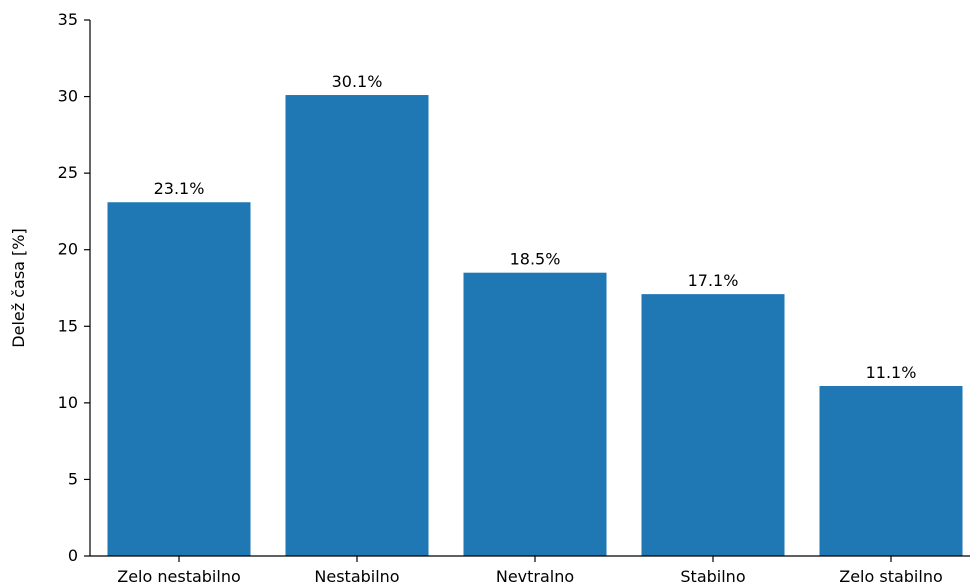 Image resolution: width=973 pixels, height=588 pixels. Describe the element at coordinates (68, 96) in the screenshot. I see `y-tick-label-6: 30` at that location.